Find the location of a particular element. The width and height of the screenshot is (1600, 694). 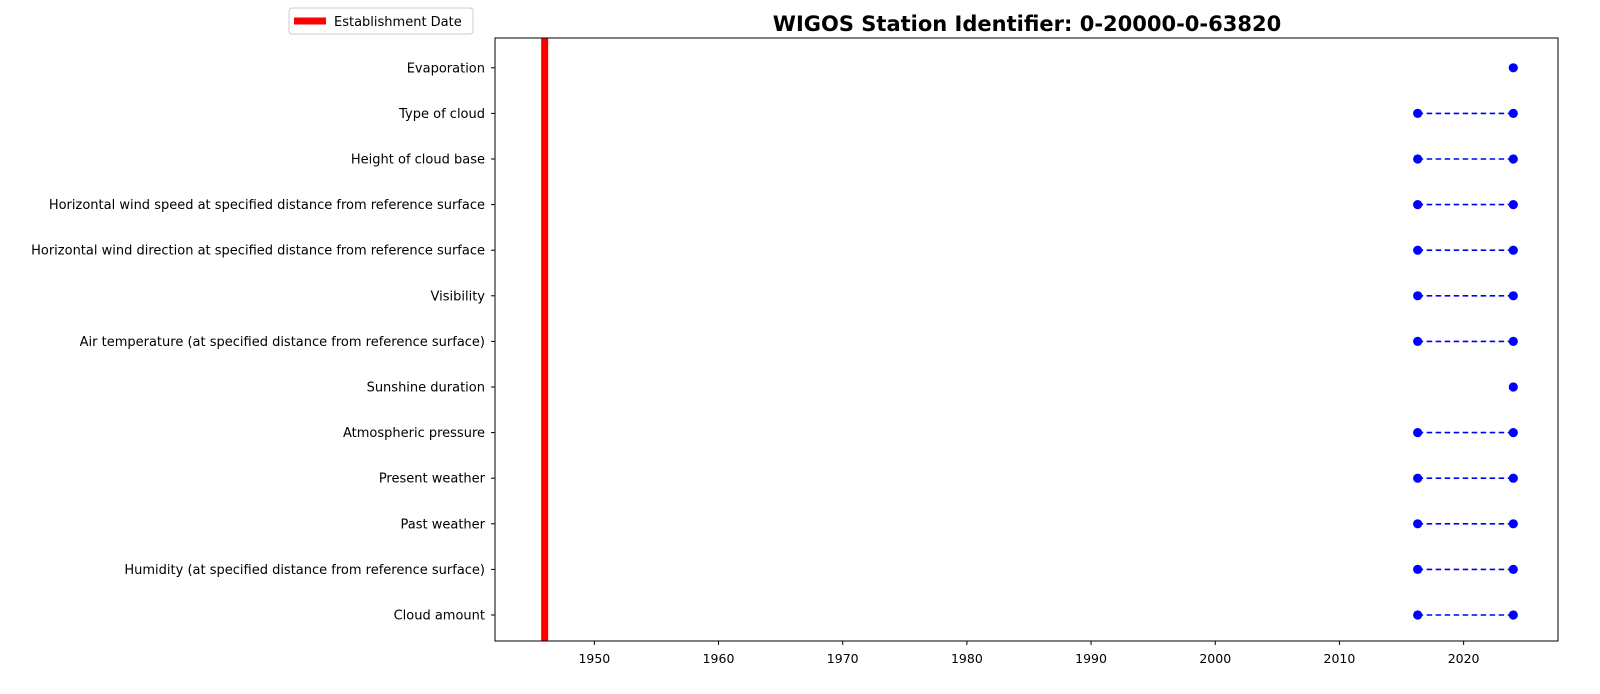

x-axis: 1950 1960 1970 1980 1990 2000 2010 2020 is located at coordinates (1029, 653).